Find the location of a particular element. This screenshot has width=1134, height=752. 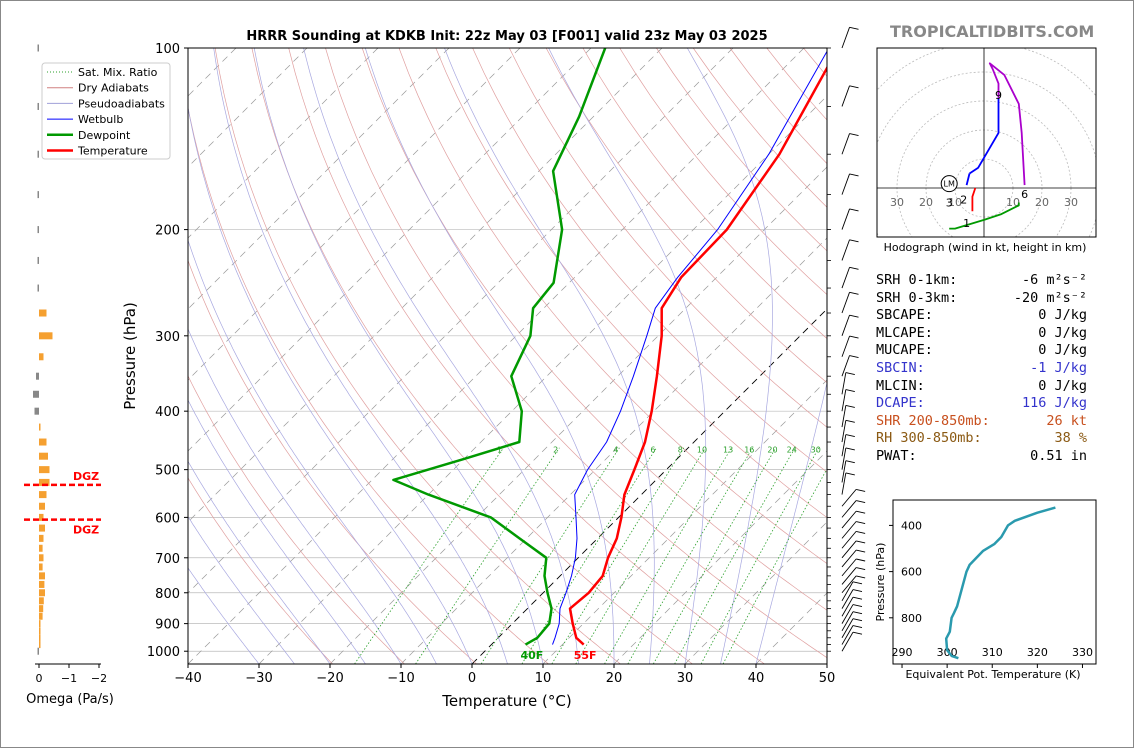

stat-row: DCAPE:116 J/kg is located at coordinates (981, 404).